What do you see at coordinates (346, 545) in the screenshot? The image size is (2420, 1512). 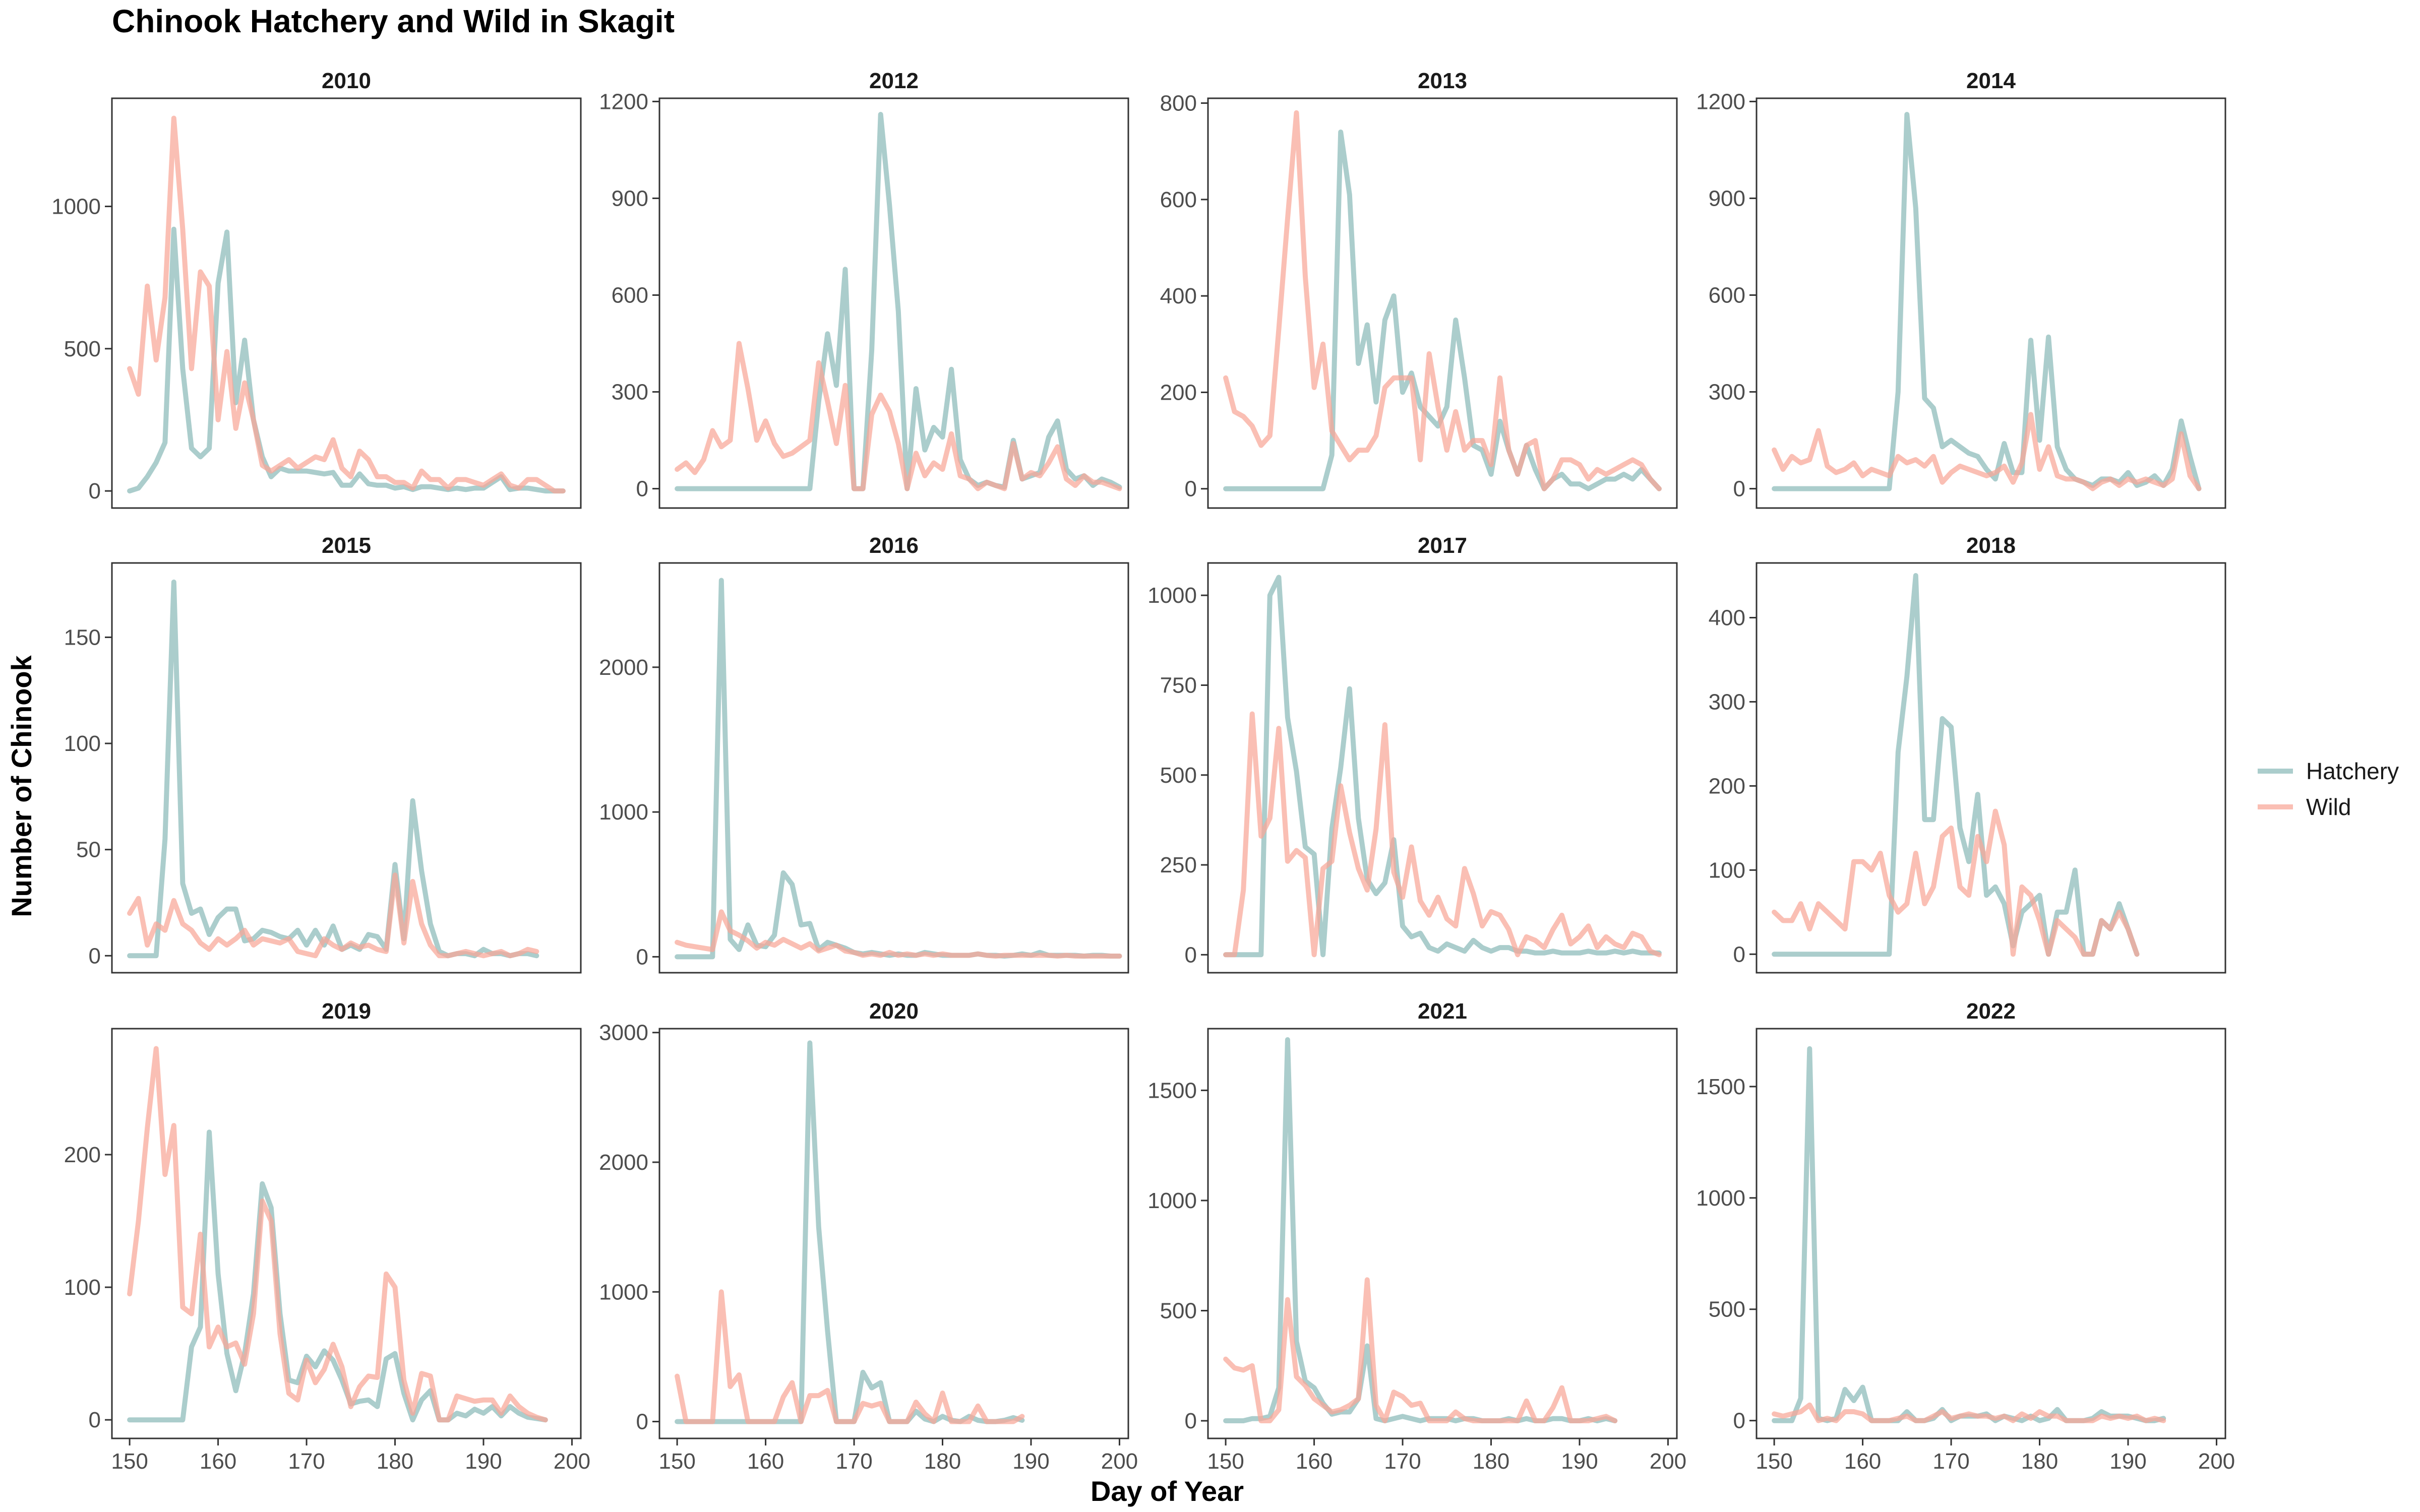 I see `panel-title: 2015` at bounding box center [346, 545].